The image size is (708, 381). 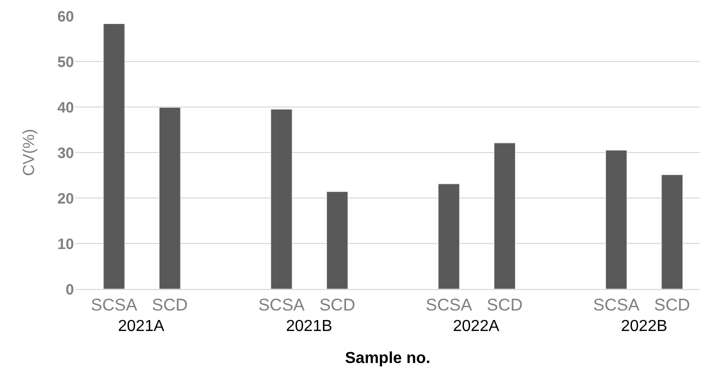 What do you see at coordinates (65, 153) in the screenshot?
I see `y-tick-label: 30` at bounding box center [65, 153].